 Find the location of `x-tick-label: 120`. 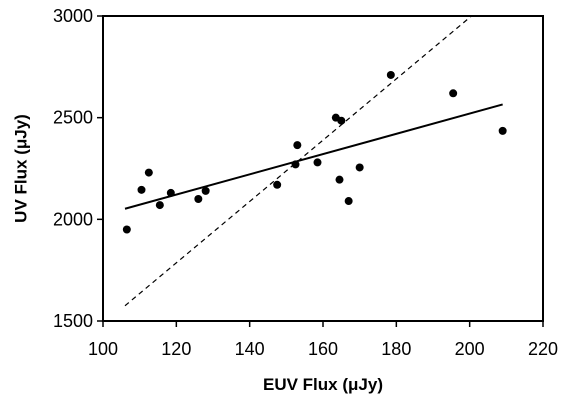

x-tick-label: 120 is located at coordinates (176, 349).